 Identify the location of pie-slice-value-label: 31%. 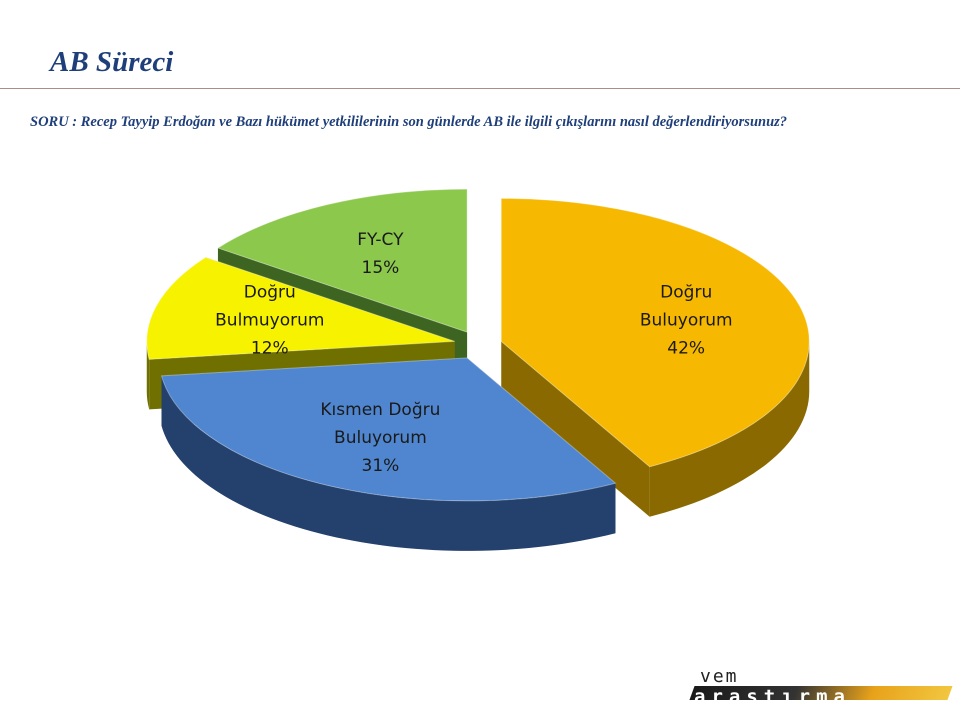
(381, 466).